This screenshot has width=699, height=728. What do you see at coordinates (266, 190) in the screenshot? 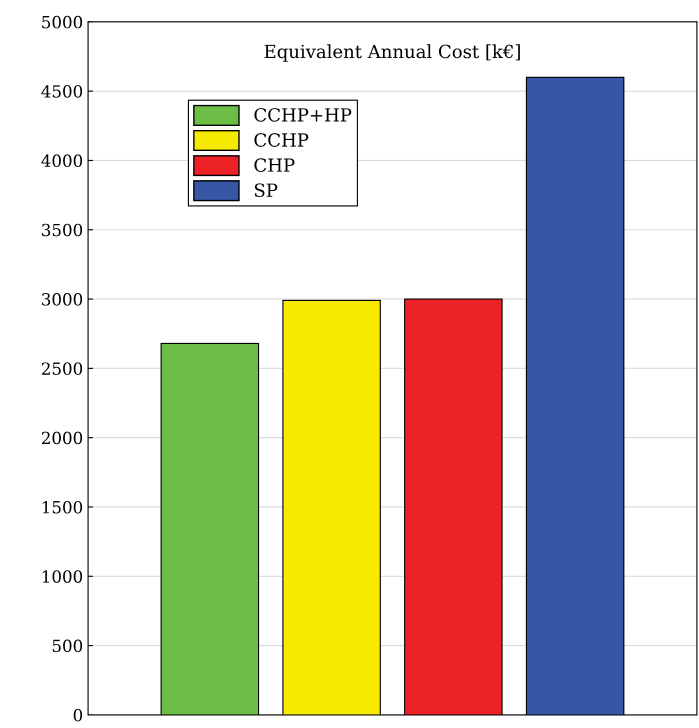
I see `legend-label: SP` at bounding box center [266, 190].